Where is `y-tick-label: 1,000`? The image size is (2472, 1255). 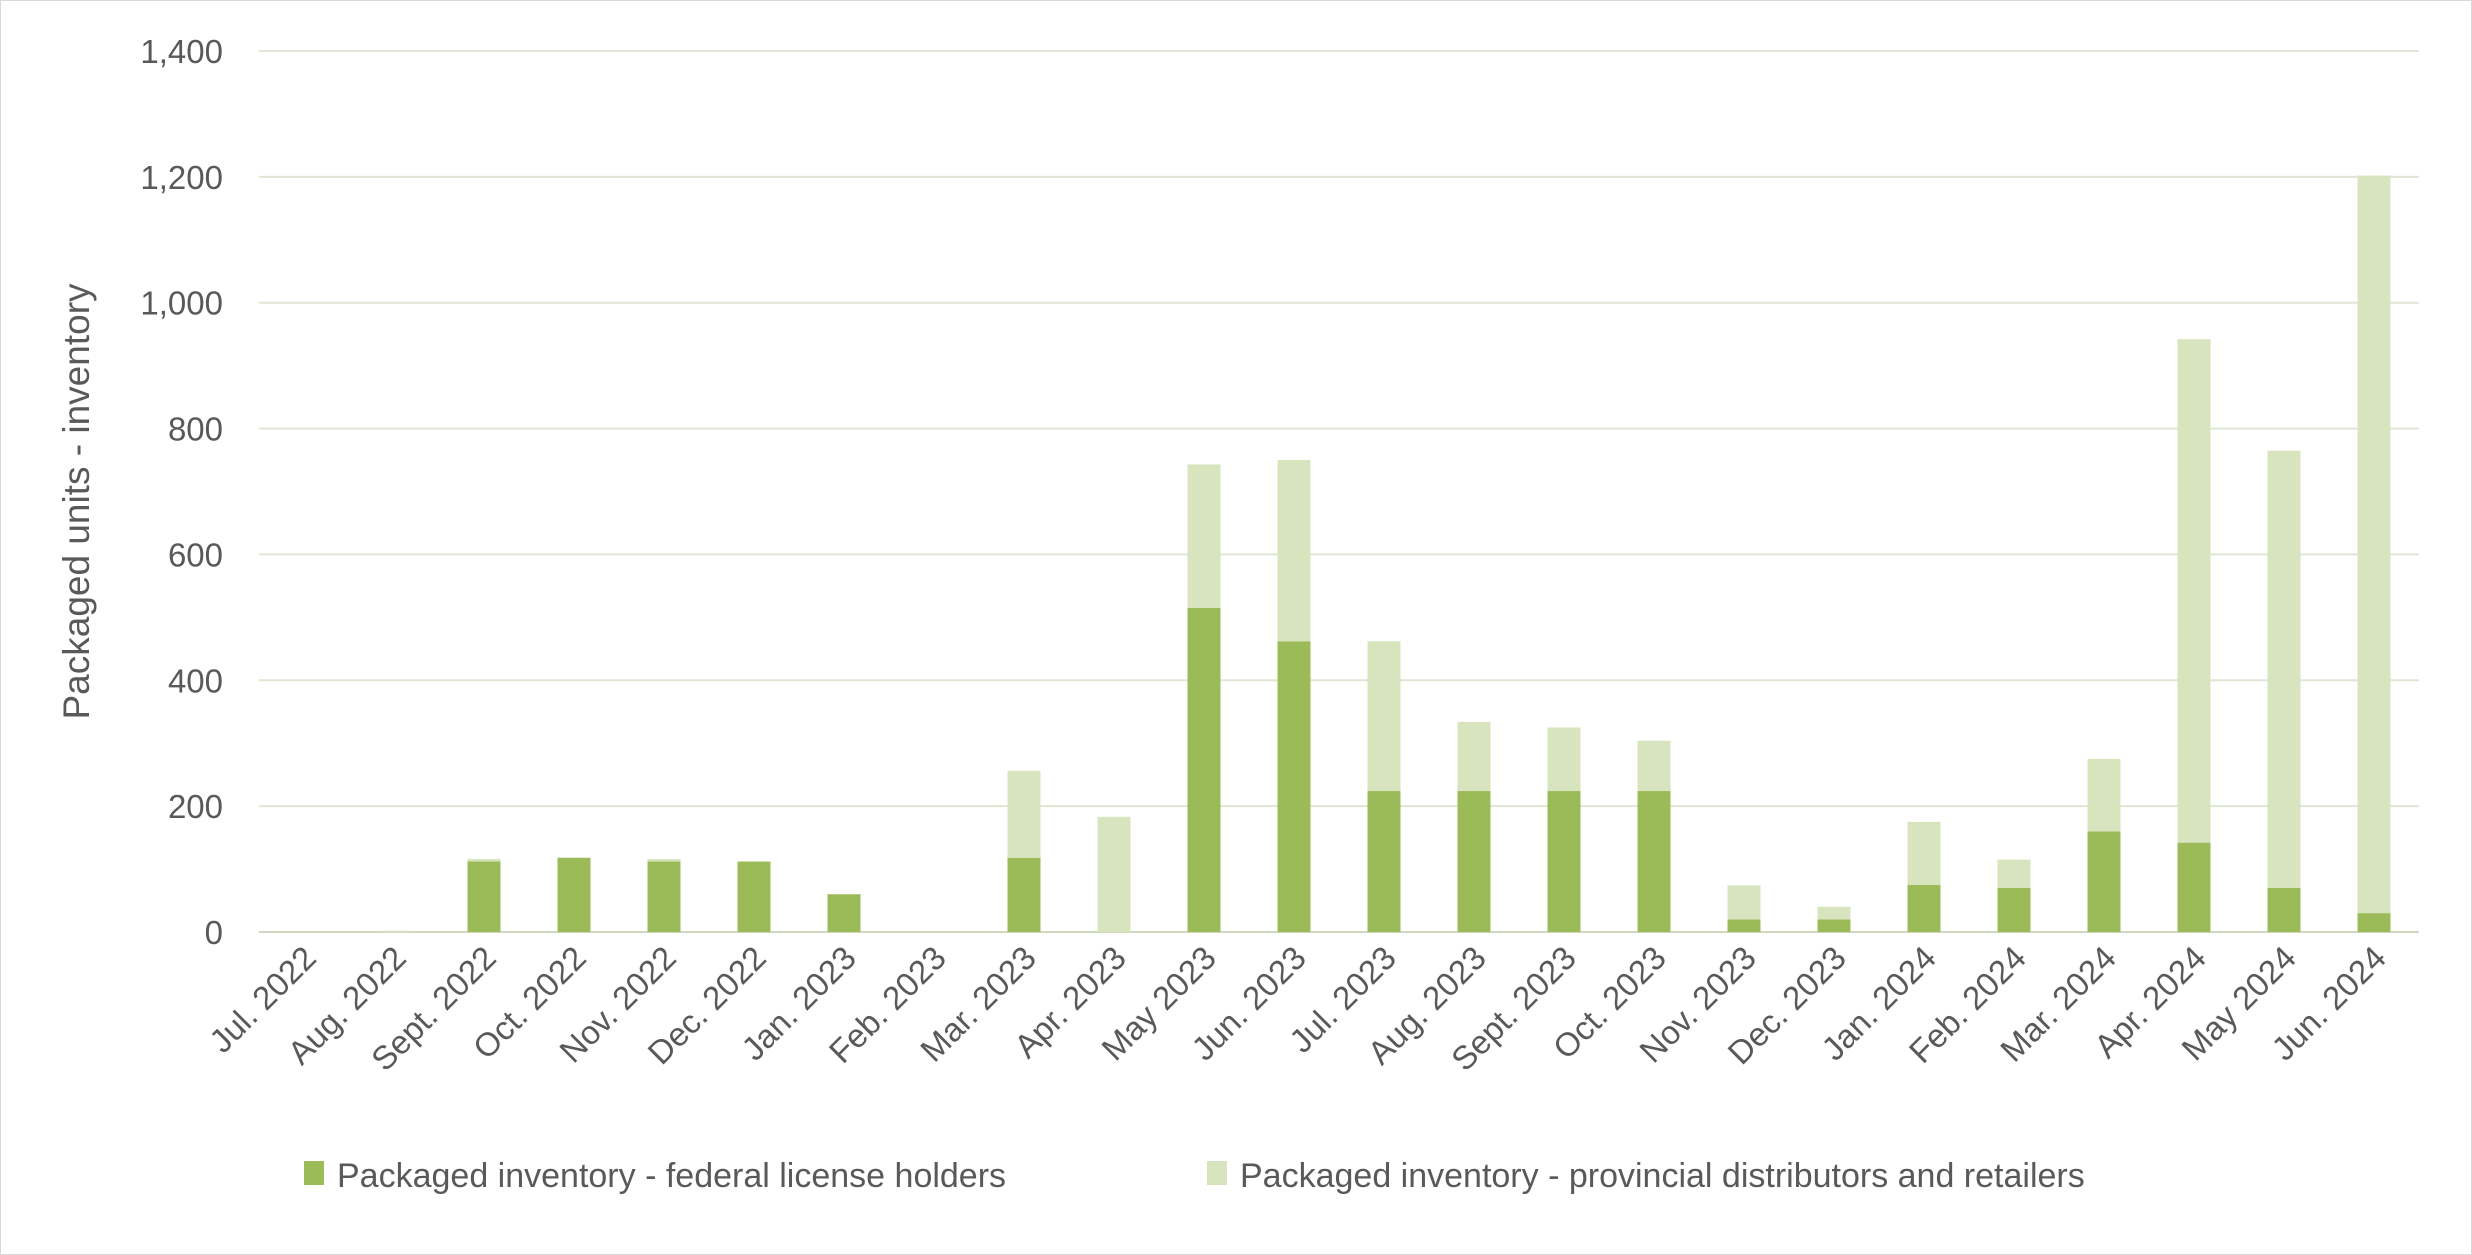
y-tick-label: 1,000 is located at coordinates (181, 303).